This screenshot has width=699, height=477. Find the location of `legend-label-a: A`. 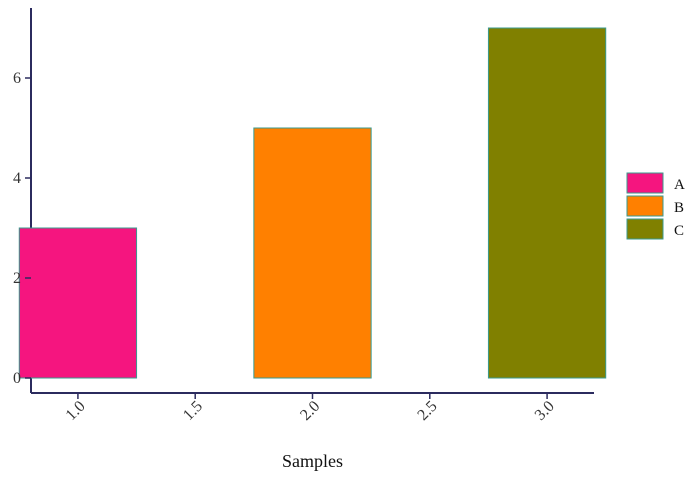

legend-label-a: A is located at coordinates (679, 185).